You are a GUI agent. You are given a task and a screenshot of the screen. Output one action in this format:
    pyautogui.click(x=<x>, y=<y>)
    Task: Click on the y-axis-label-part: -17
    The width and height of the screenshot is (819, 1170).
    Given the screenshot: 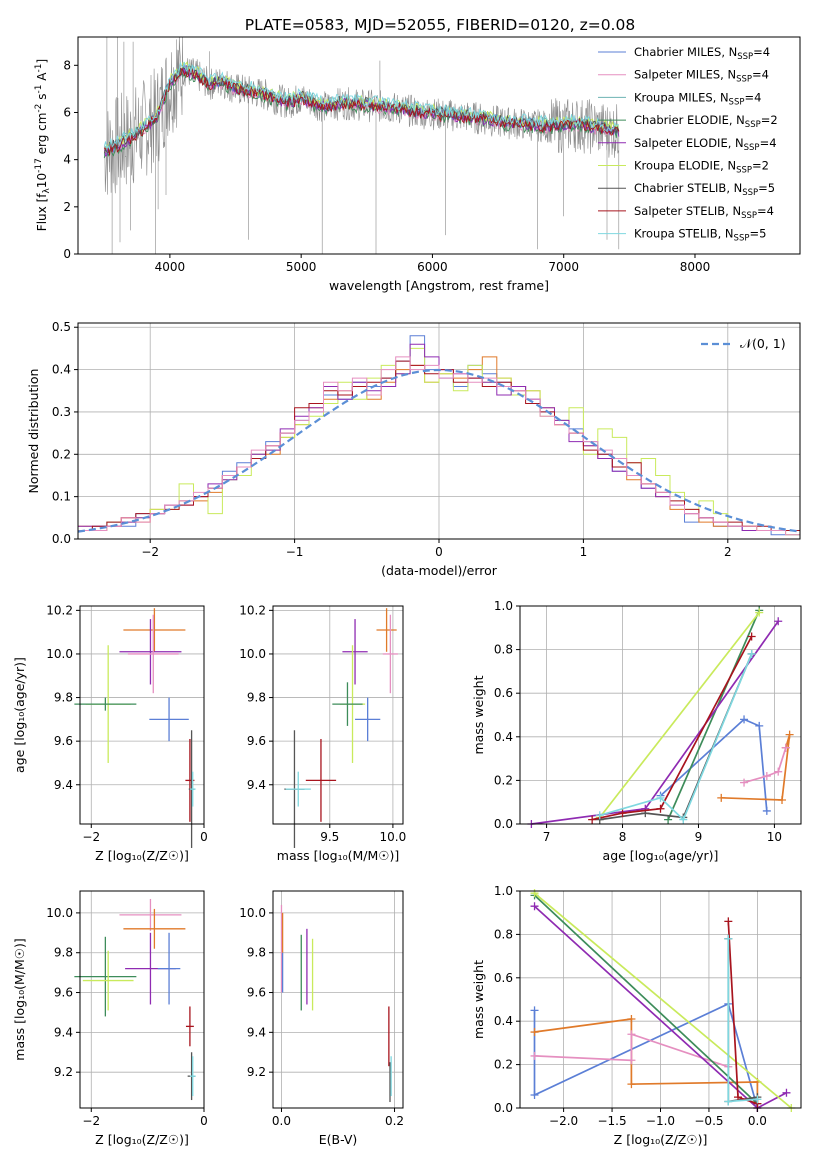 What is the action you would take?
    pyautogui.click(x=39, y=165)
    